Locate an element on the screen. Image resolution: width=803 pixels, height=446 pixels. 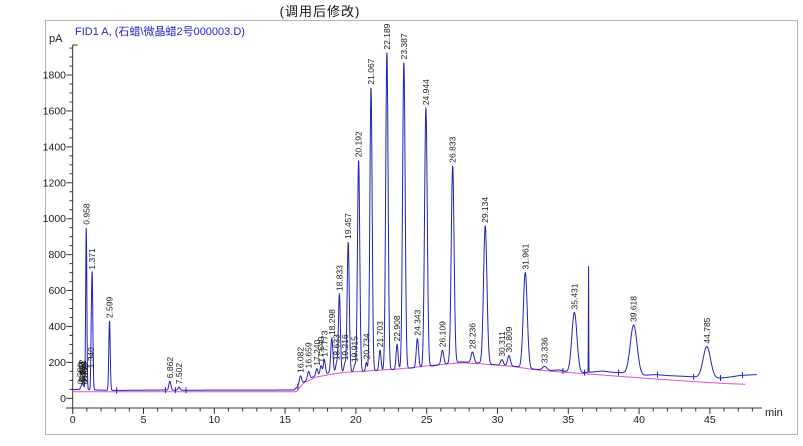
x-tick-label: 5 is located at coordinates (144, 420).